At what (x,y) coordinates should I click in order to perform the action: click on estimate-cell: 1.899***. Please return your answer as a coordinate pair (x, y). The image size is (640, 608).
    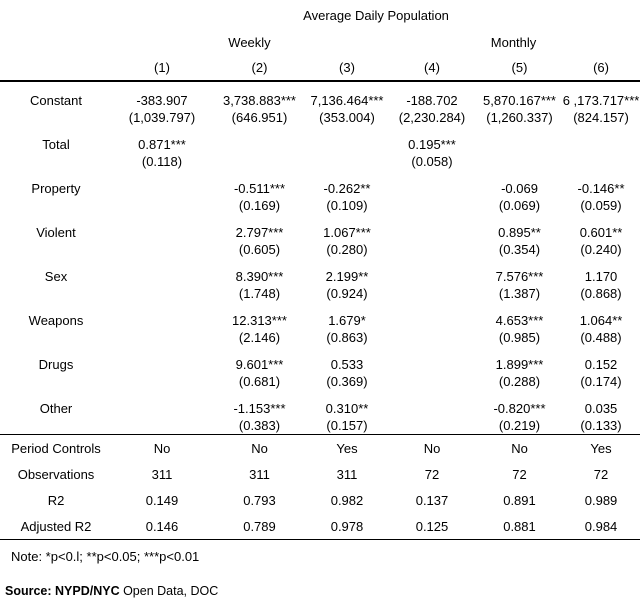
    Looking at the image, I should click on (519, 364).